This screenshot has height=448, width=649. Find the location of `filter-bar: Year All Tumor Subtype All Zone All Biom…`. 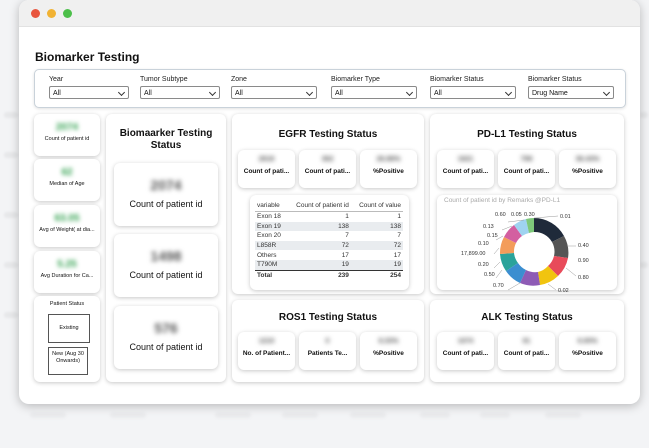

filter-bar: Year All Tumor Subtype All Zone All Biom… is located at coordinates (330, 88).